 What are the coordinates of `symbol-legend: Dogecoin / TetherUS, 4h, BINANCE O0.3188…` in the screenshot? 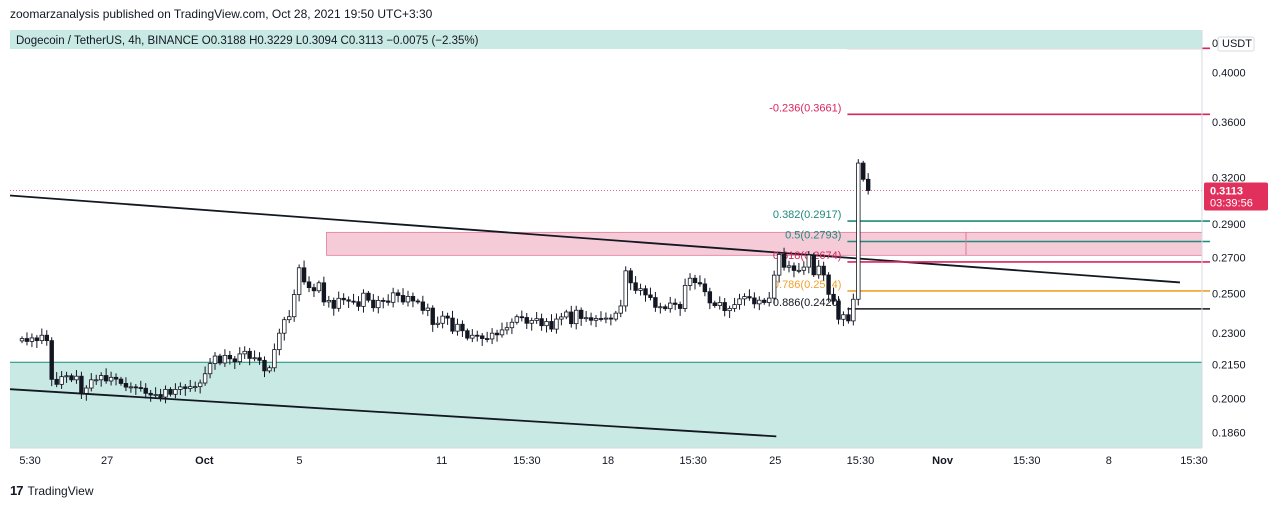 It's located at (247, 41).